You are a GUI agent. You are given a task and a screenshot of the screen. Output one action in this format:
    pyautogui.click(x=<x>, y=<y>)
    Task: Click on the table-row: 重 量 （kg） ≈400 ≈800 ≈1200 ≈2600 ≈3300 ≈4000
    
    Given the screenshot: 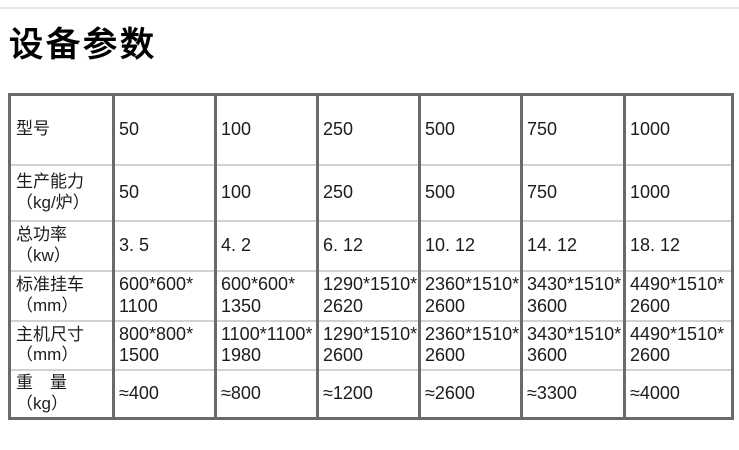 What is the action you would take?
    pyautogui.click(x=371, y=394)
    